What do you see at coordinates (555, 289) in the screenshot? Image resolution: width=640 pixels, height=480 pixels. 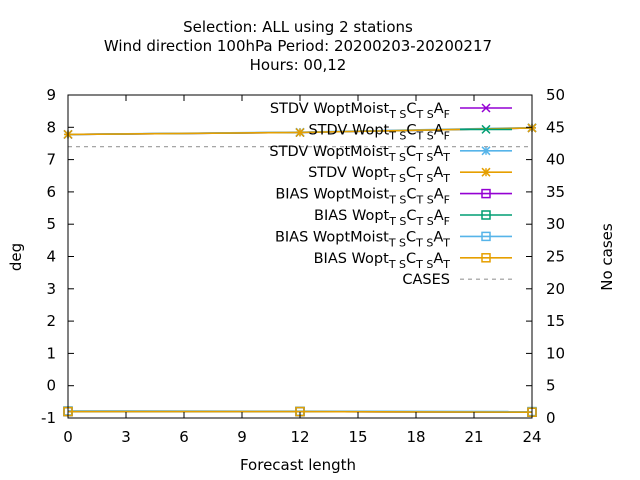 I see `y2-tick-label: 20` at bounding box center [555, 289].